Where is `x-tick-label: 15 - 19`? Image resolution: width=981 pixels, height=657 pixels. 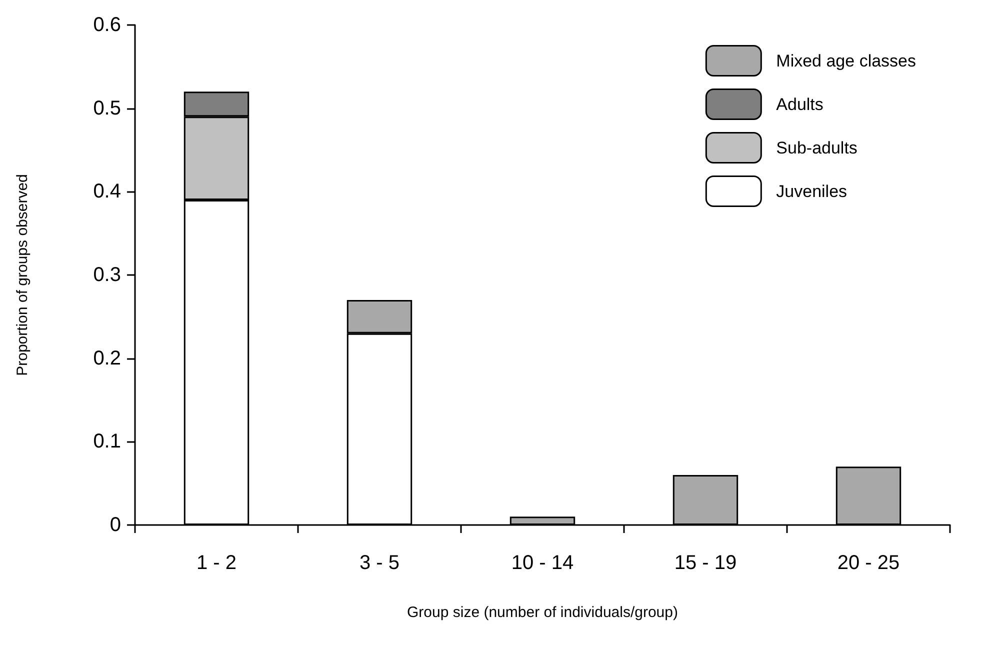 x-tick-label: 15 - 19 is located at coordinates (705, 563).